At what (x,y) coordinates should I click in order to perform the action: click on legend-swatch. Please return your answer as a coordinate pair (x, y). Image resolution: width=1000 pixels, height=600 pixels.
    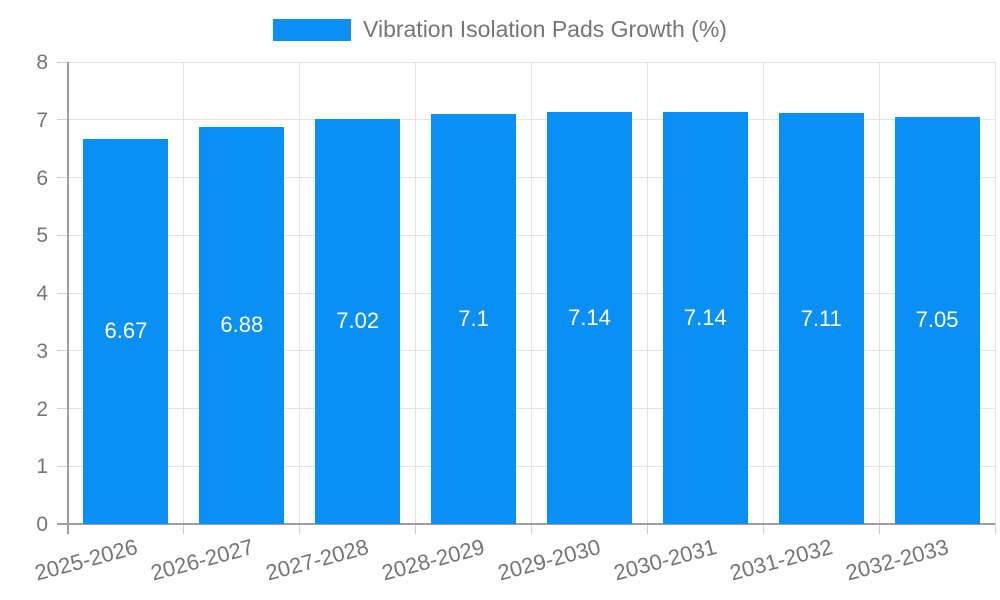
    Looking at the image, I should click on (312, 29).